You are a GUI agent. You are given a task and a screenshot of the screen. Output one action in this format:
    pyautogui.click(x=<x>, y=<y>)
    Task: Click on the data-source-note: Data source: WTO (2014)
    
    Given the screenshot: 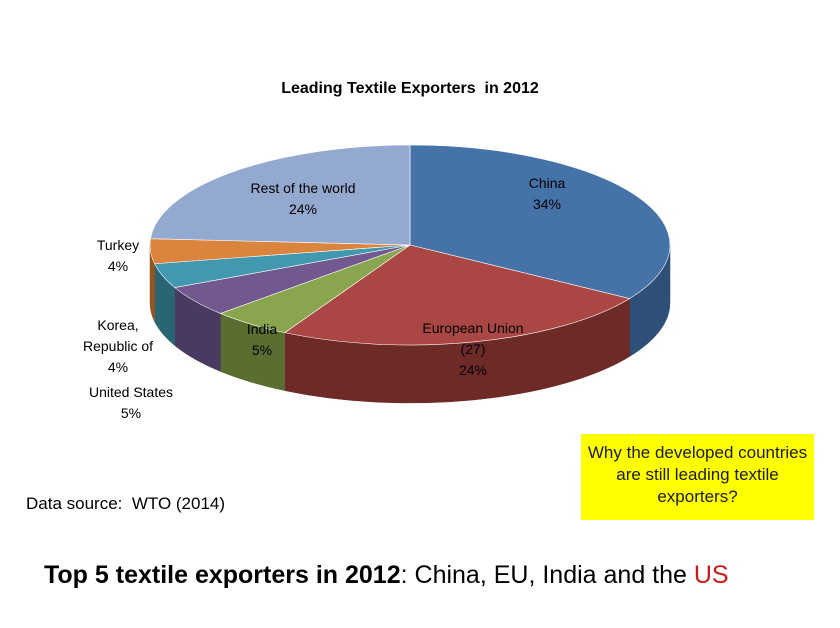 What is the action you would take?
    pyautogui.click(x=126, y=503)
    